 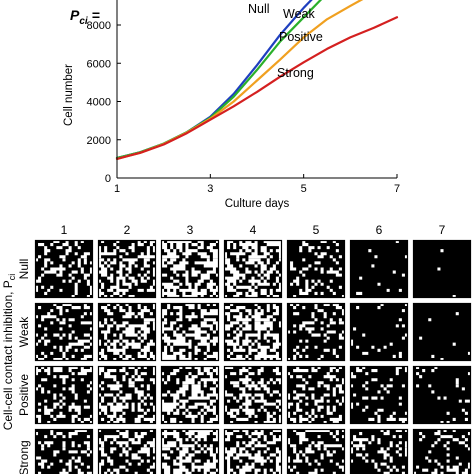 What do you see at coordinates (64, 230) in the screenshot?
I see `grid-column-label: 1` at bounding box center [64, 230].